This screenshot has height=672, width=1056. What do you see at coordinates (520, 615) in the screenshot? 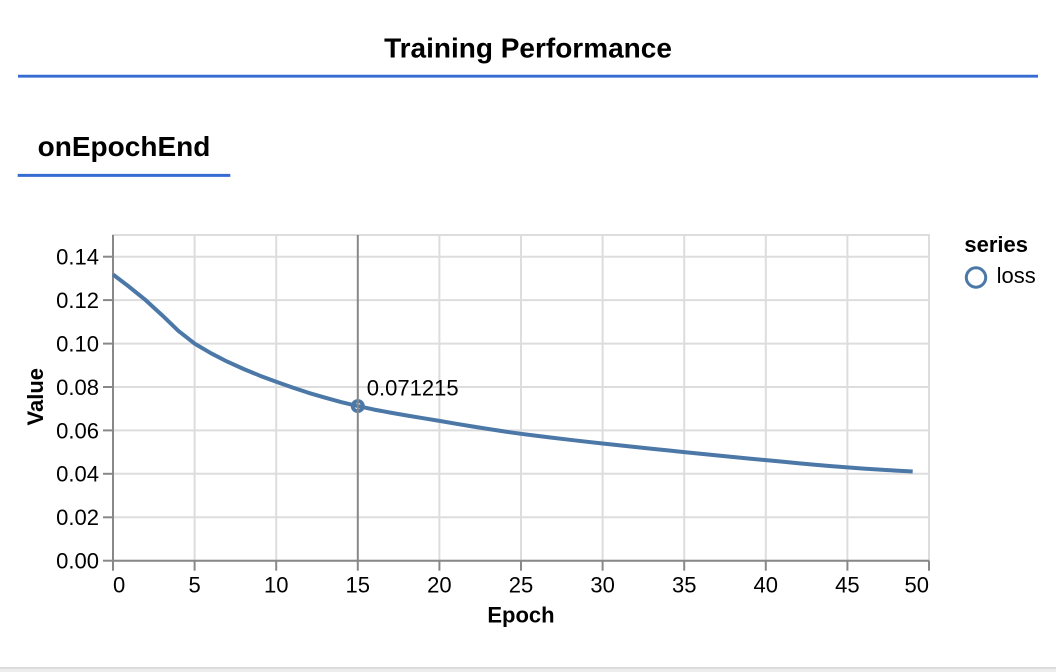
I see `svg-text: Epoch` at bounding box center [520, 615].